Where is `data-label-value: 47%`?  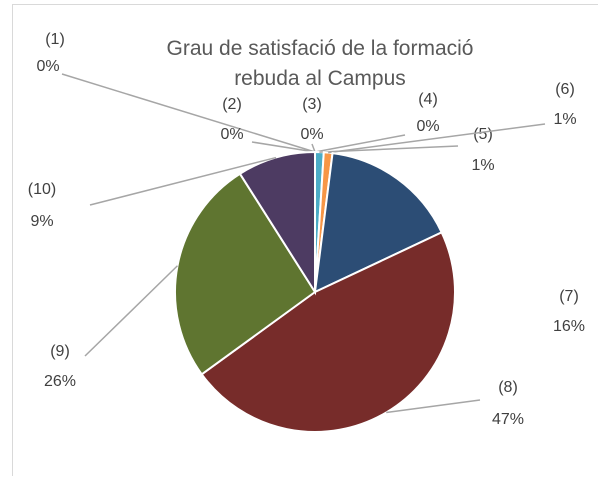
data-label-value: 47% is located at coordinates (508, 419).